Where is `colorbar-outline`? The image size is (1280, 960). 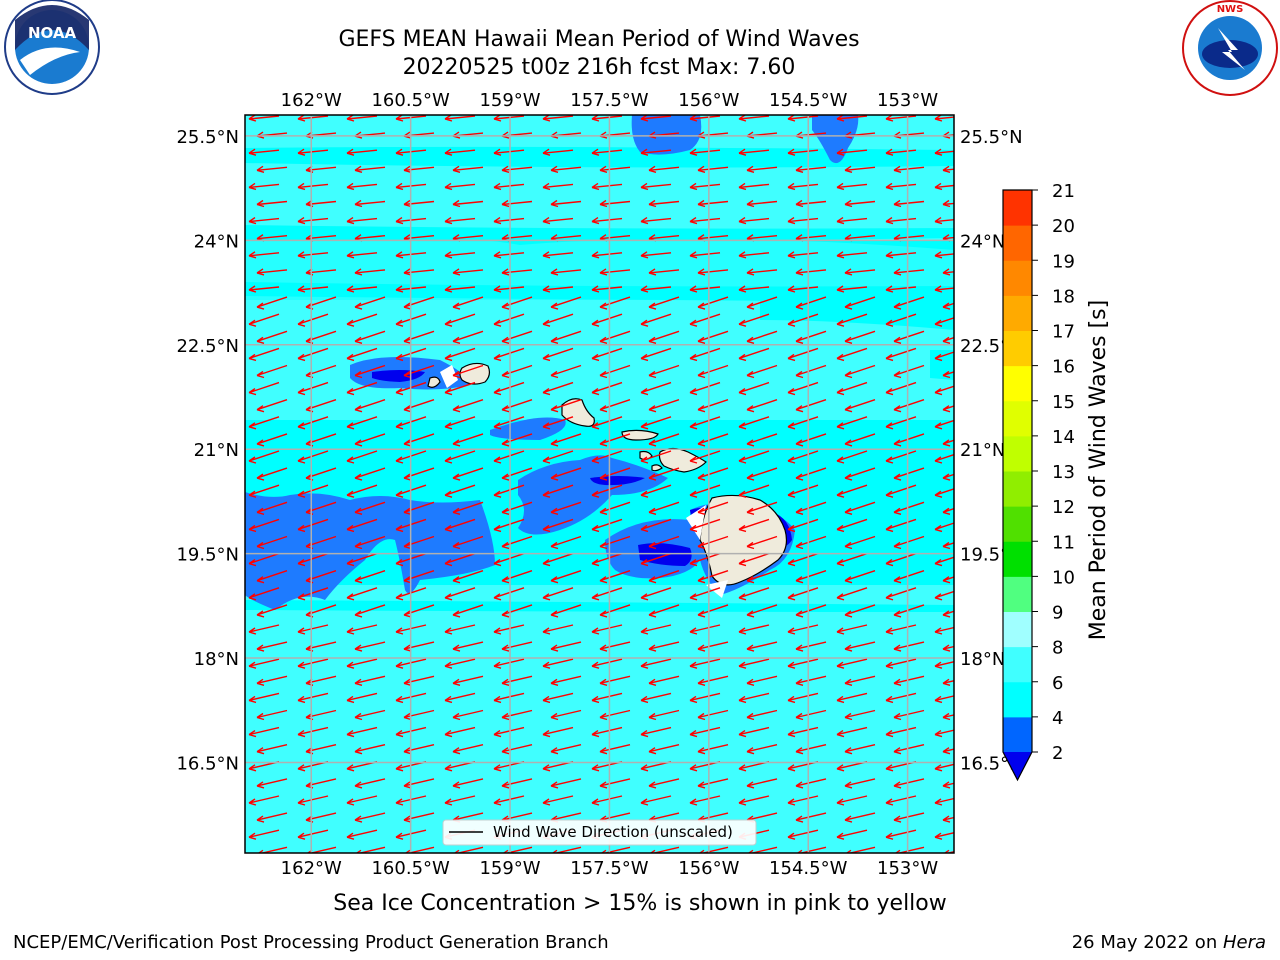 colorbar-outline is located at coordinates (1017, 485).